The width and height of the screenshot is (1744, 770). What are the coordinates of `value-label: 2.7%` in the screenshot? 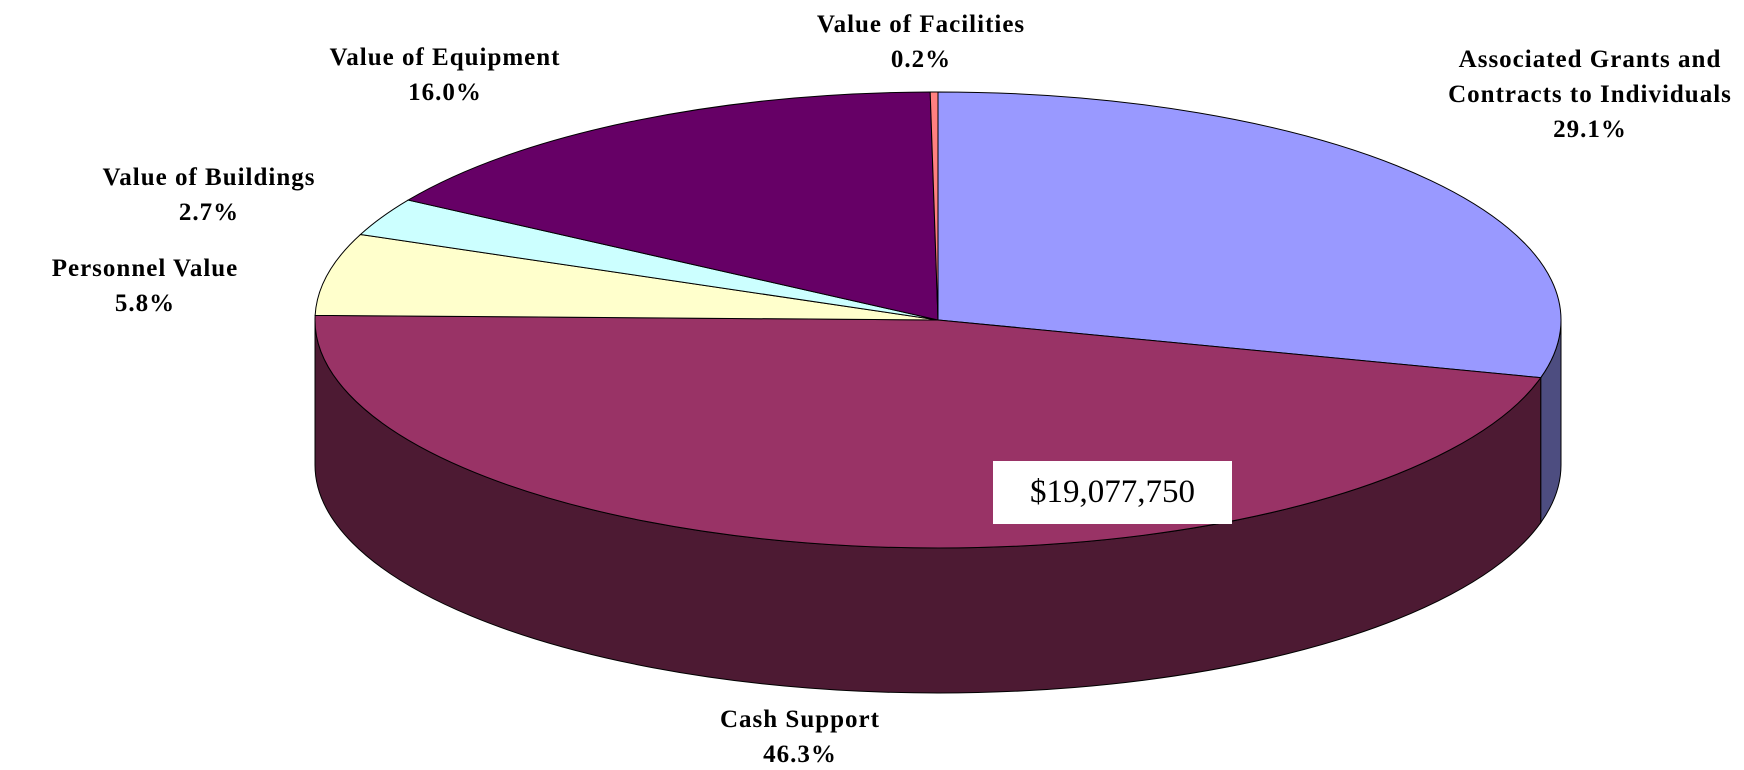 It's located at (209, 212).